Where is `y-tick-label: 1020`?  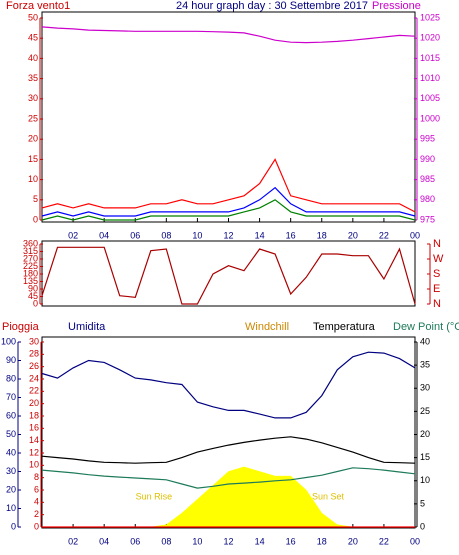
y-tick-label: 1020 is located at coordinates (430, 38).